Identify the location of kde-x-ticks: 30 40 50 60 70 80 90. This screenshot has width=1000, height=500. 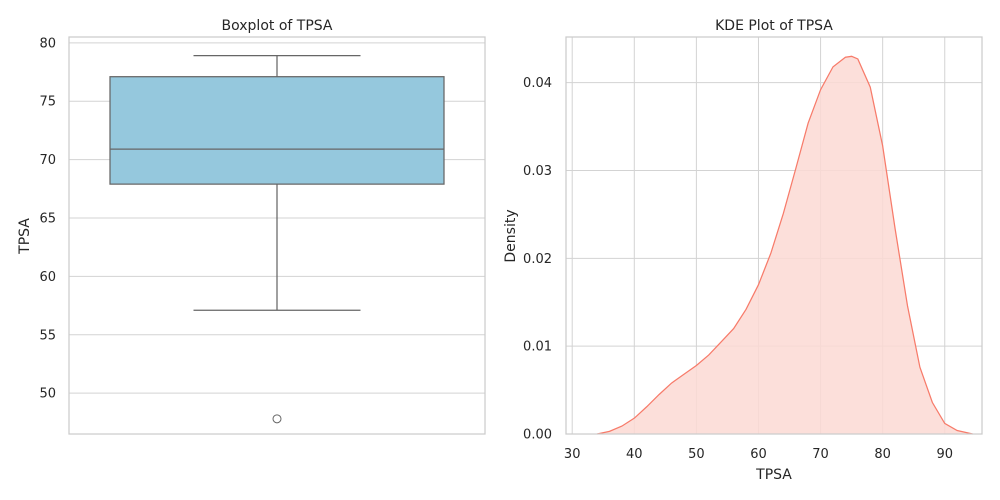
(758, 454).